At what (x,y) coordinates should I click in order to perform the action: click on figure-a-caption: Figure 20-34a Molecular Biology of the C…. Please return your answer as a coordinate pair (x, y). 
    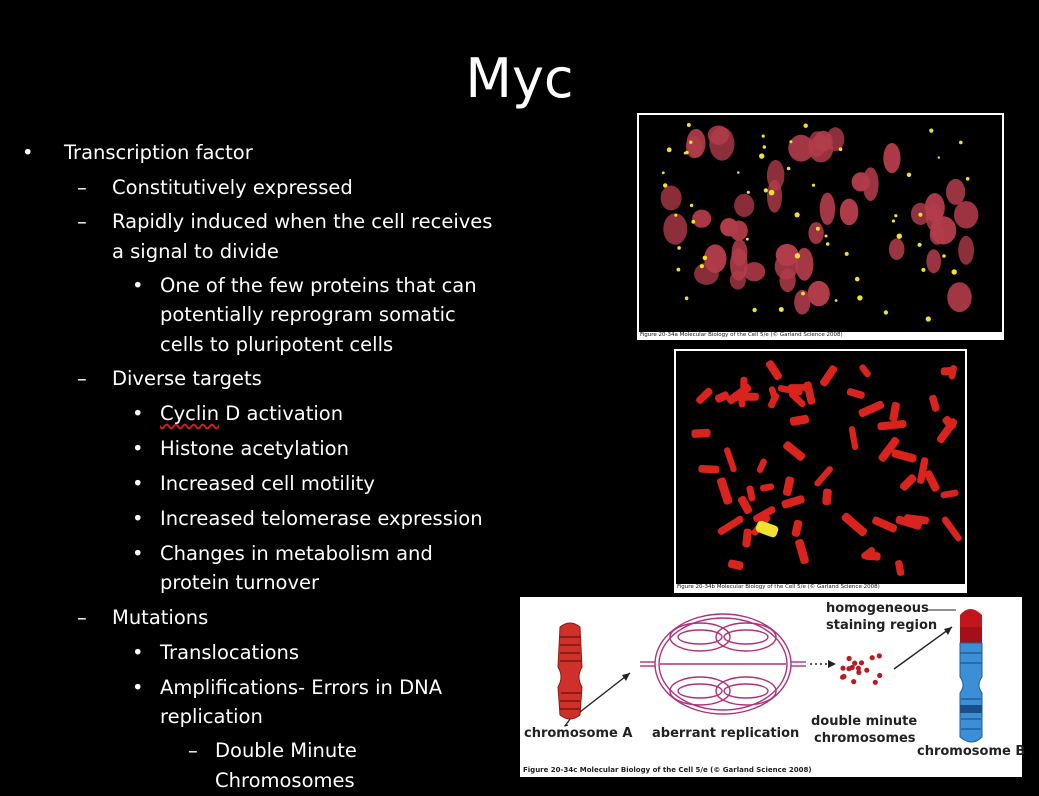
    Looking at the image, I should click on (741, 335).